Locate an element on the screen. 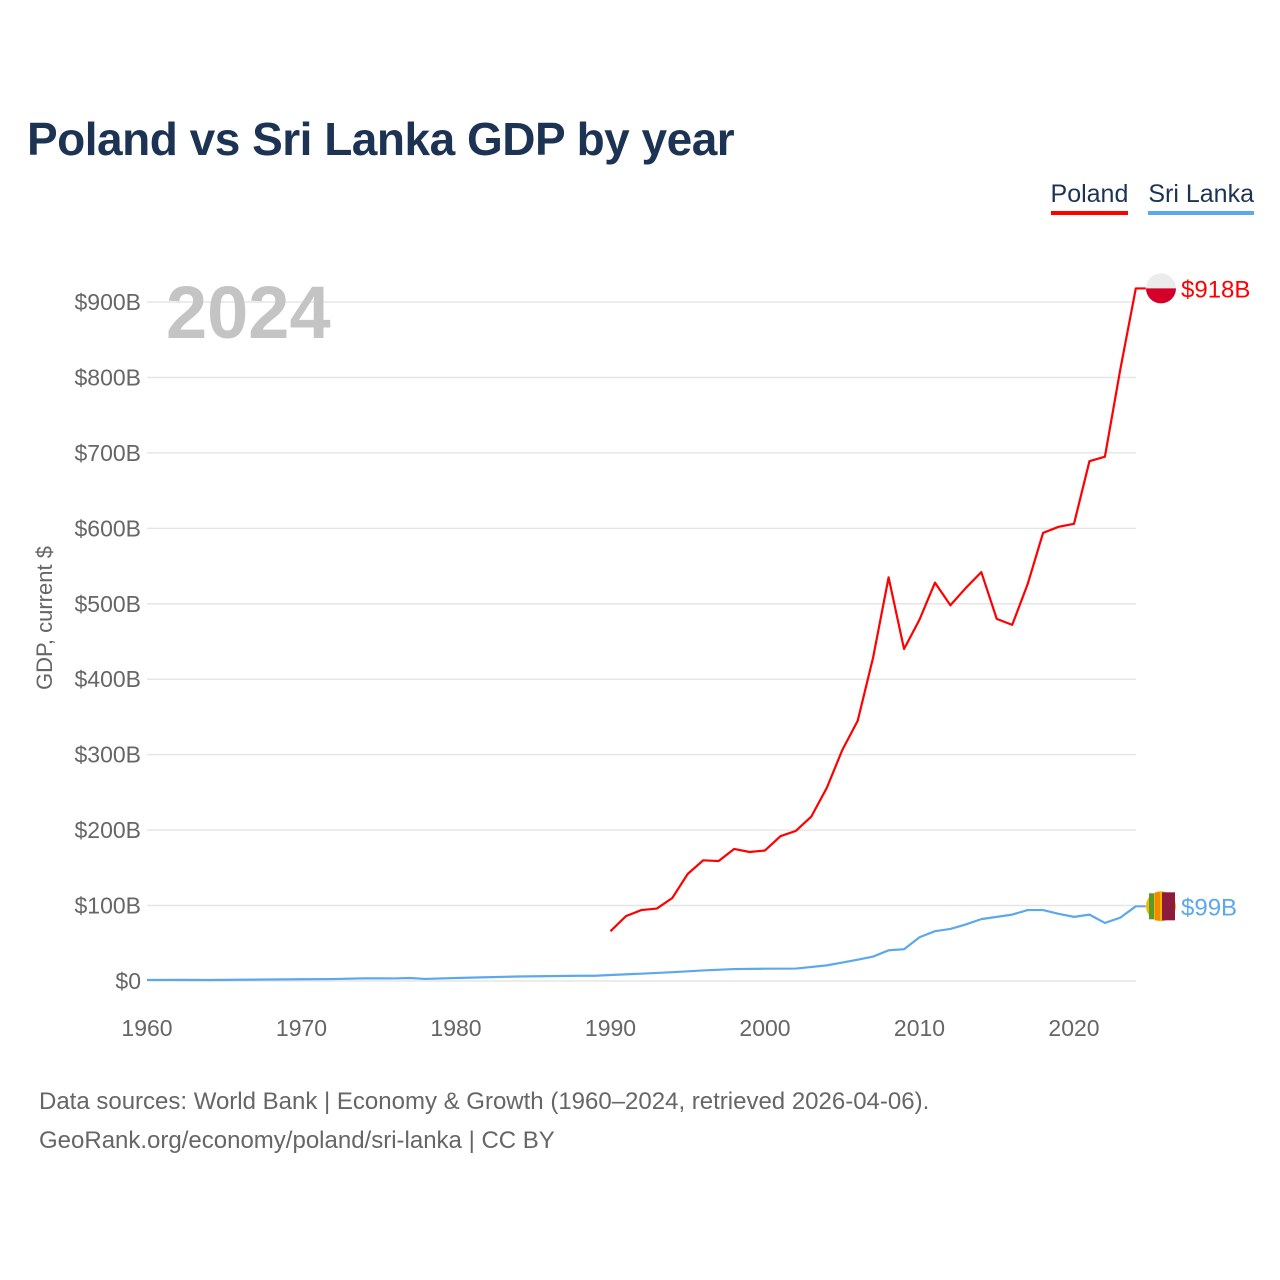 Image resolution: width=1280 pixels, height=1280 pixels. x-tick-label: 2000 is located at coordinates (764, 1028).